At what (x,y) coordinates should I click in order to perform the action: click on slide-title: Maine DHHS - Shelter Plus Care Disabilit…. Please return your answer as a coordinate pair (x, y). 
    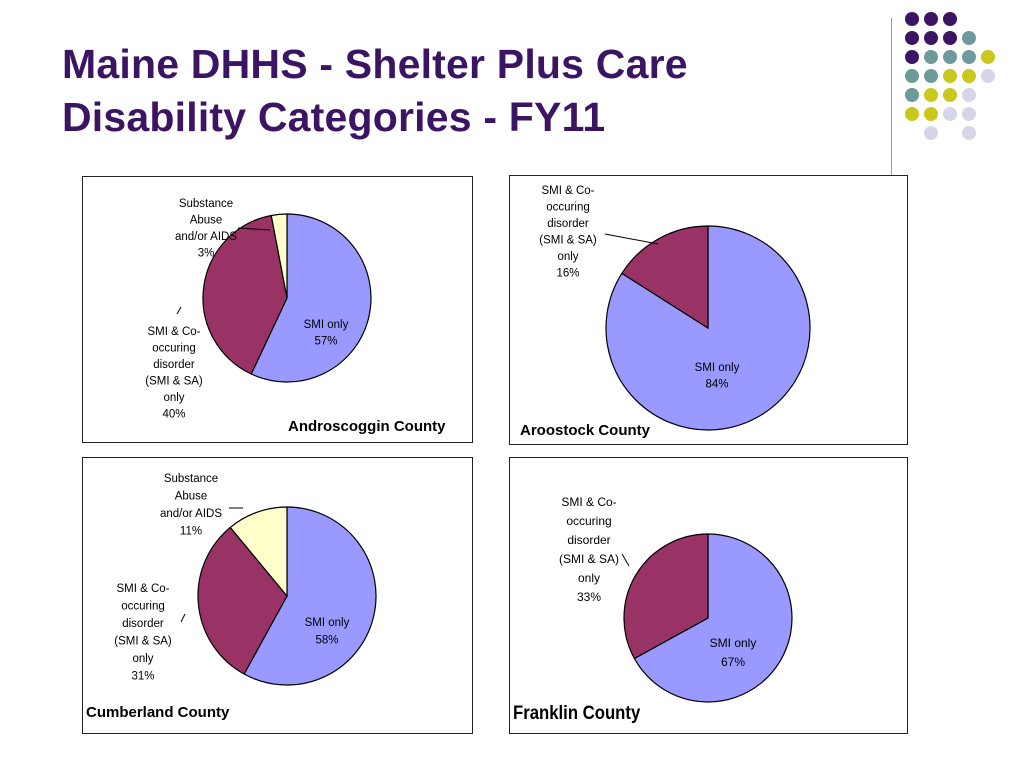
    Looking at the image, I should click on (462, 91).